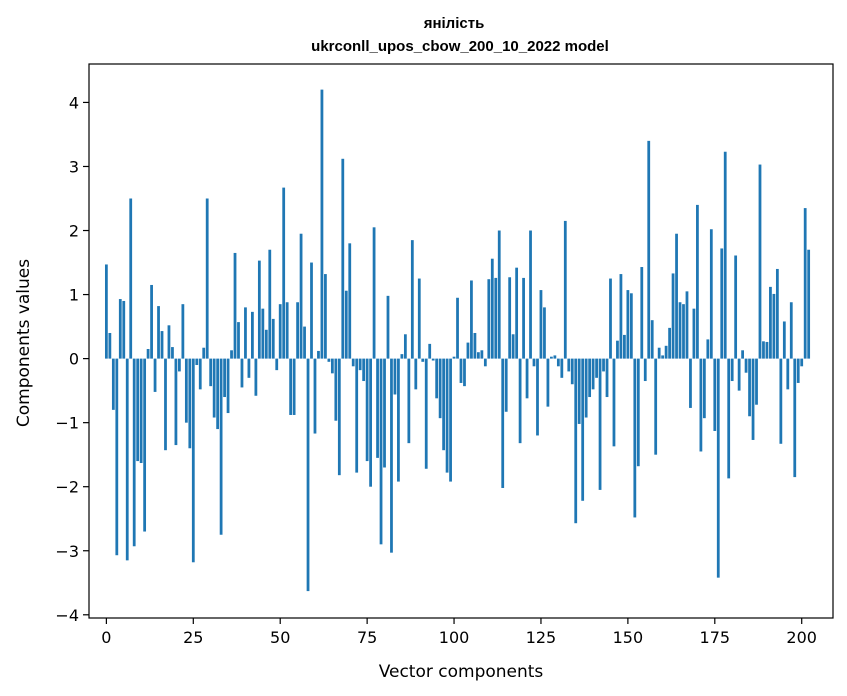 This screenshot has width=847, height=696. What do you see at coordinates (280, 637) in the screenshot?
I see `x-tick-label-50: 50` at bounding box center [280, 637].